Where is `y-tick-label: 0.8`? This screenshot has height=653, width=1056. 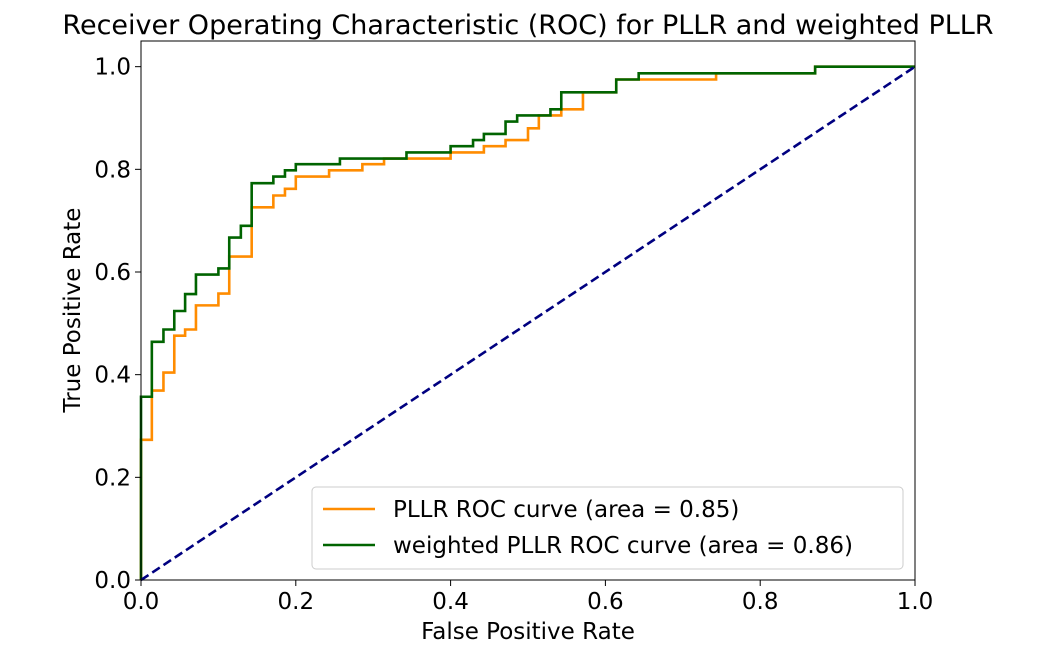
y-tick-label: 0.8 is located at coordinates (112, 170).